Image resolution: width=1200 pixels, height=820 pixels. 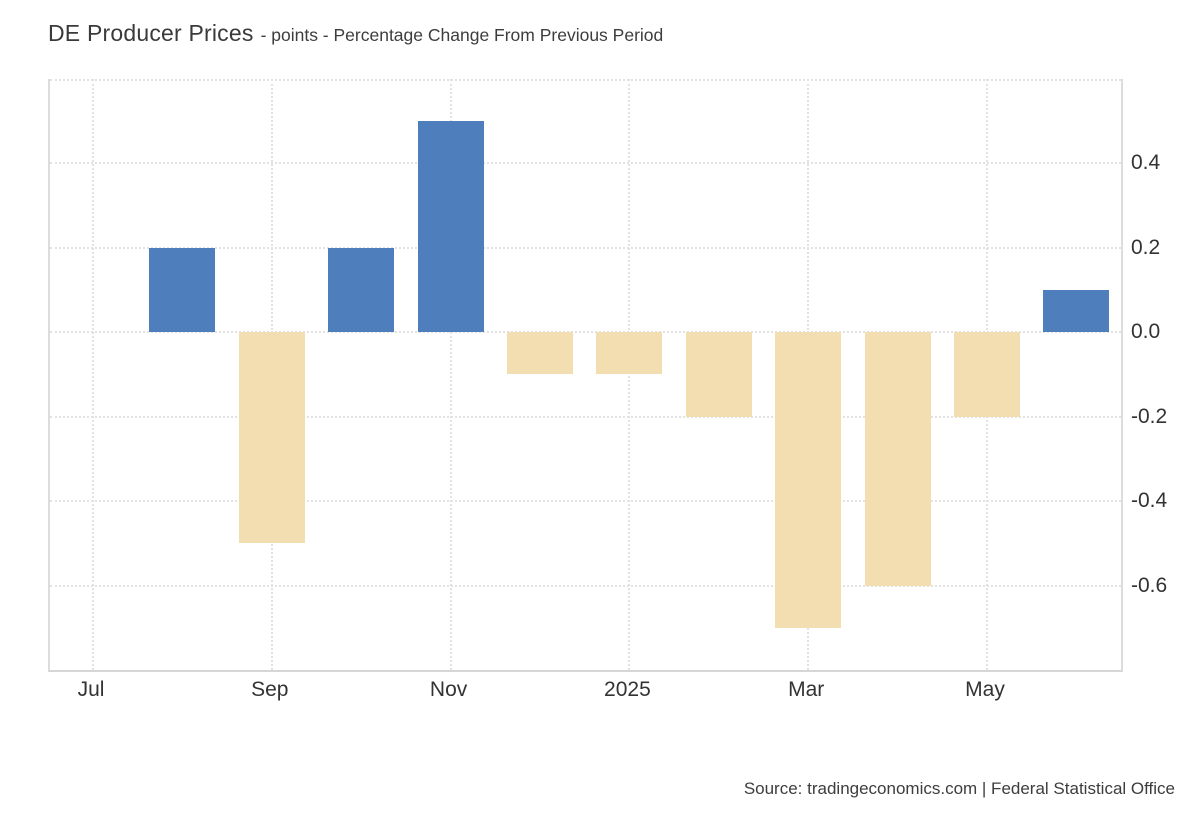 I want to click on bar-apr-2025, so click(x=897, y=459).